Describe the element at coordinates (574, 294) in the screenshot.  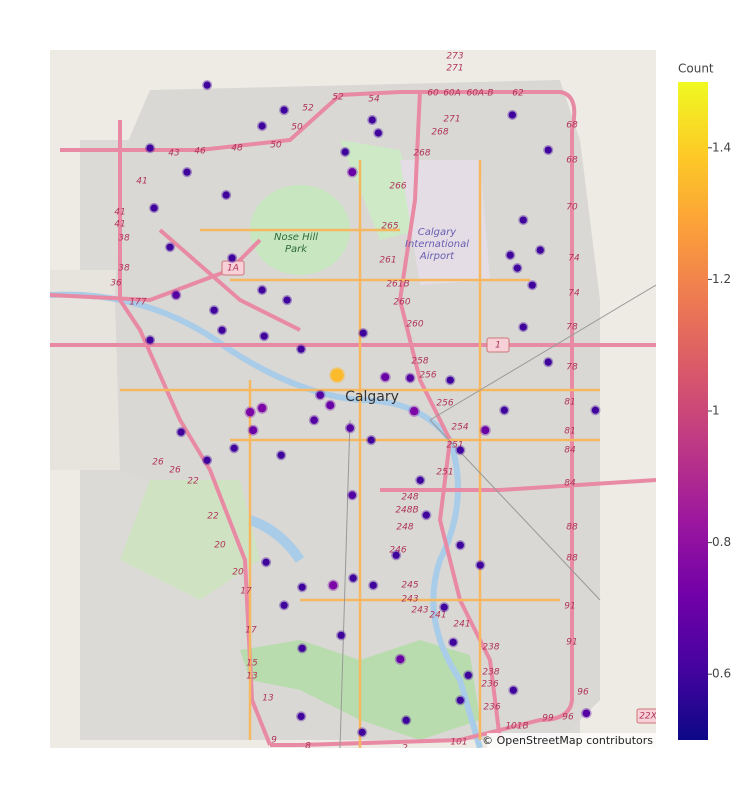
I see `road-label: 74` at that location.